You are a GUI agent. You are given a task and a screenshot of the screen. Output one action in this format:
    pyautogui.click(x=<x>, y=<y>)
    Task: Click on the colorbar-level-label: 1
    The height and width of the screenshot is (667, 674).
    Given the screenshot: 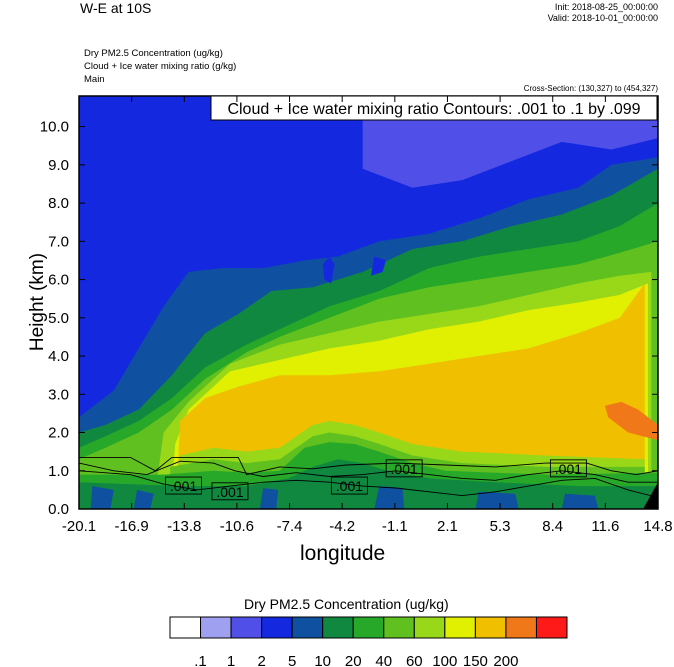 What is the action you would take?
    pyautogui.click(x=231, y=660)
    